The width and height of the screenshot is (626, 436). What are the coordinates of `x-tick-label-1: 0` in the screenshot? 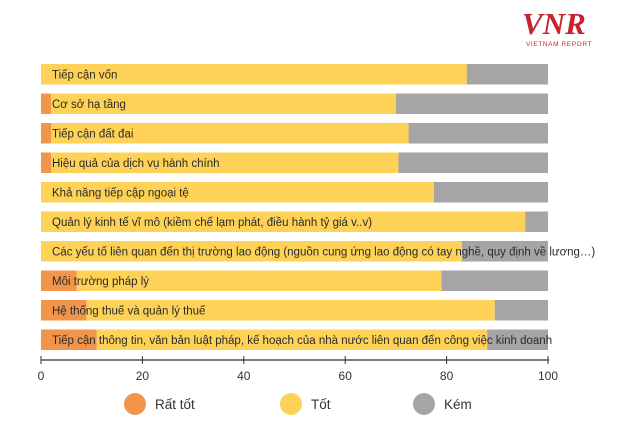 It's located at (41, 376).